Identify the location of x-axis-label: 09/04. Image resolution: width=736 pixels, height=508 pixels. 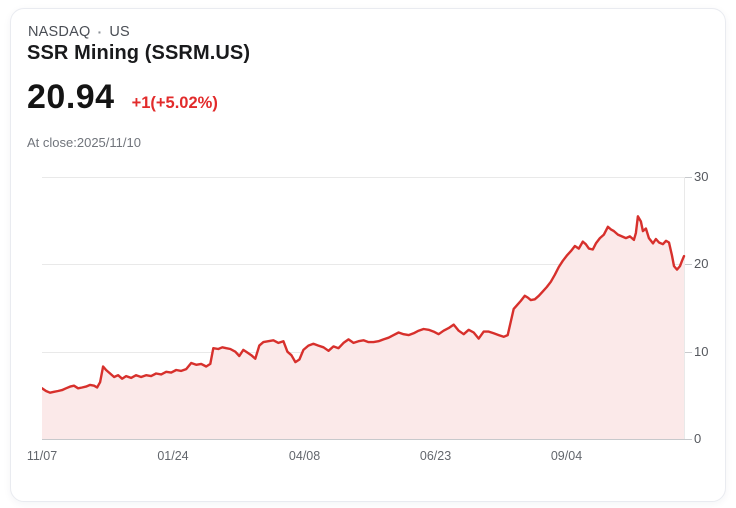
(566, 456).